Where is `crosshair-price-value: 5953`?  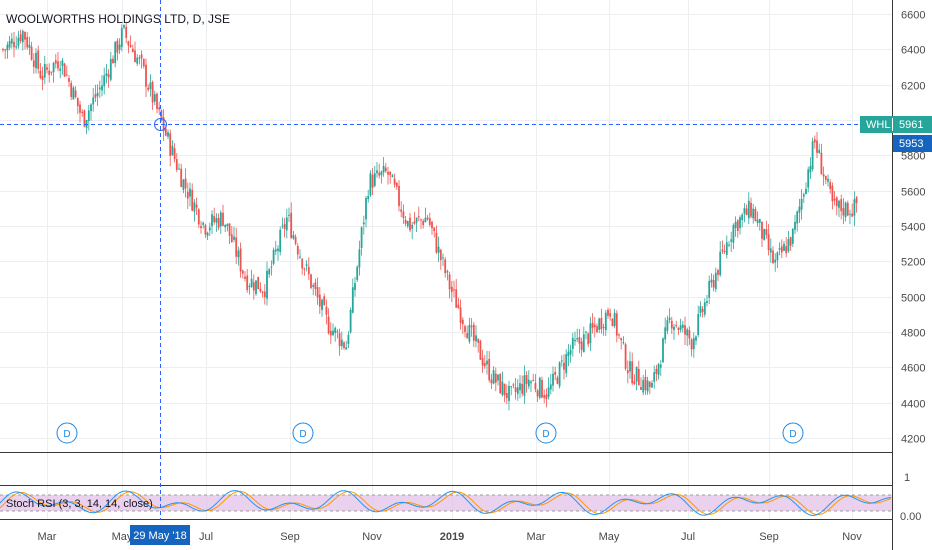
crosshair-price-value: 5953 is located at coordinates (911, 144).